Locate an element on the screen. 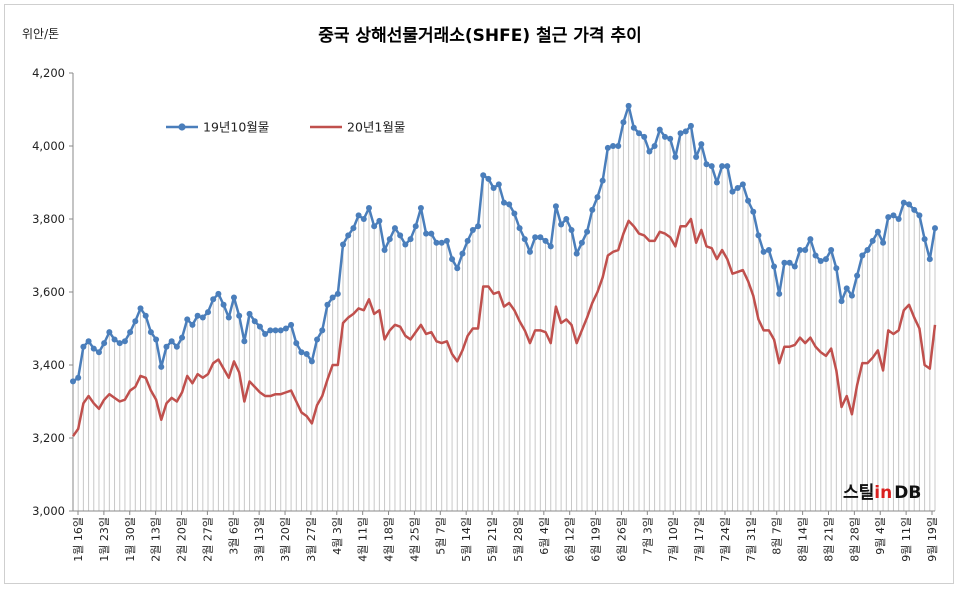  x-tick-label: 3월 20일 is located at coordinates (285, 539).